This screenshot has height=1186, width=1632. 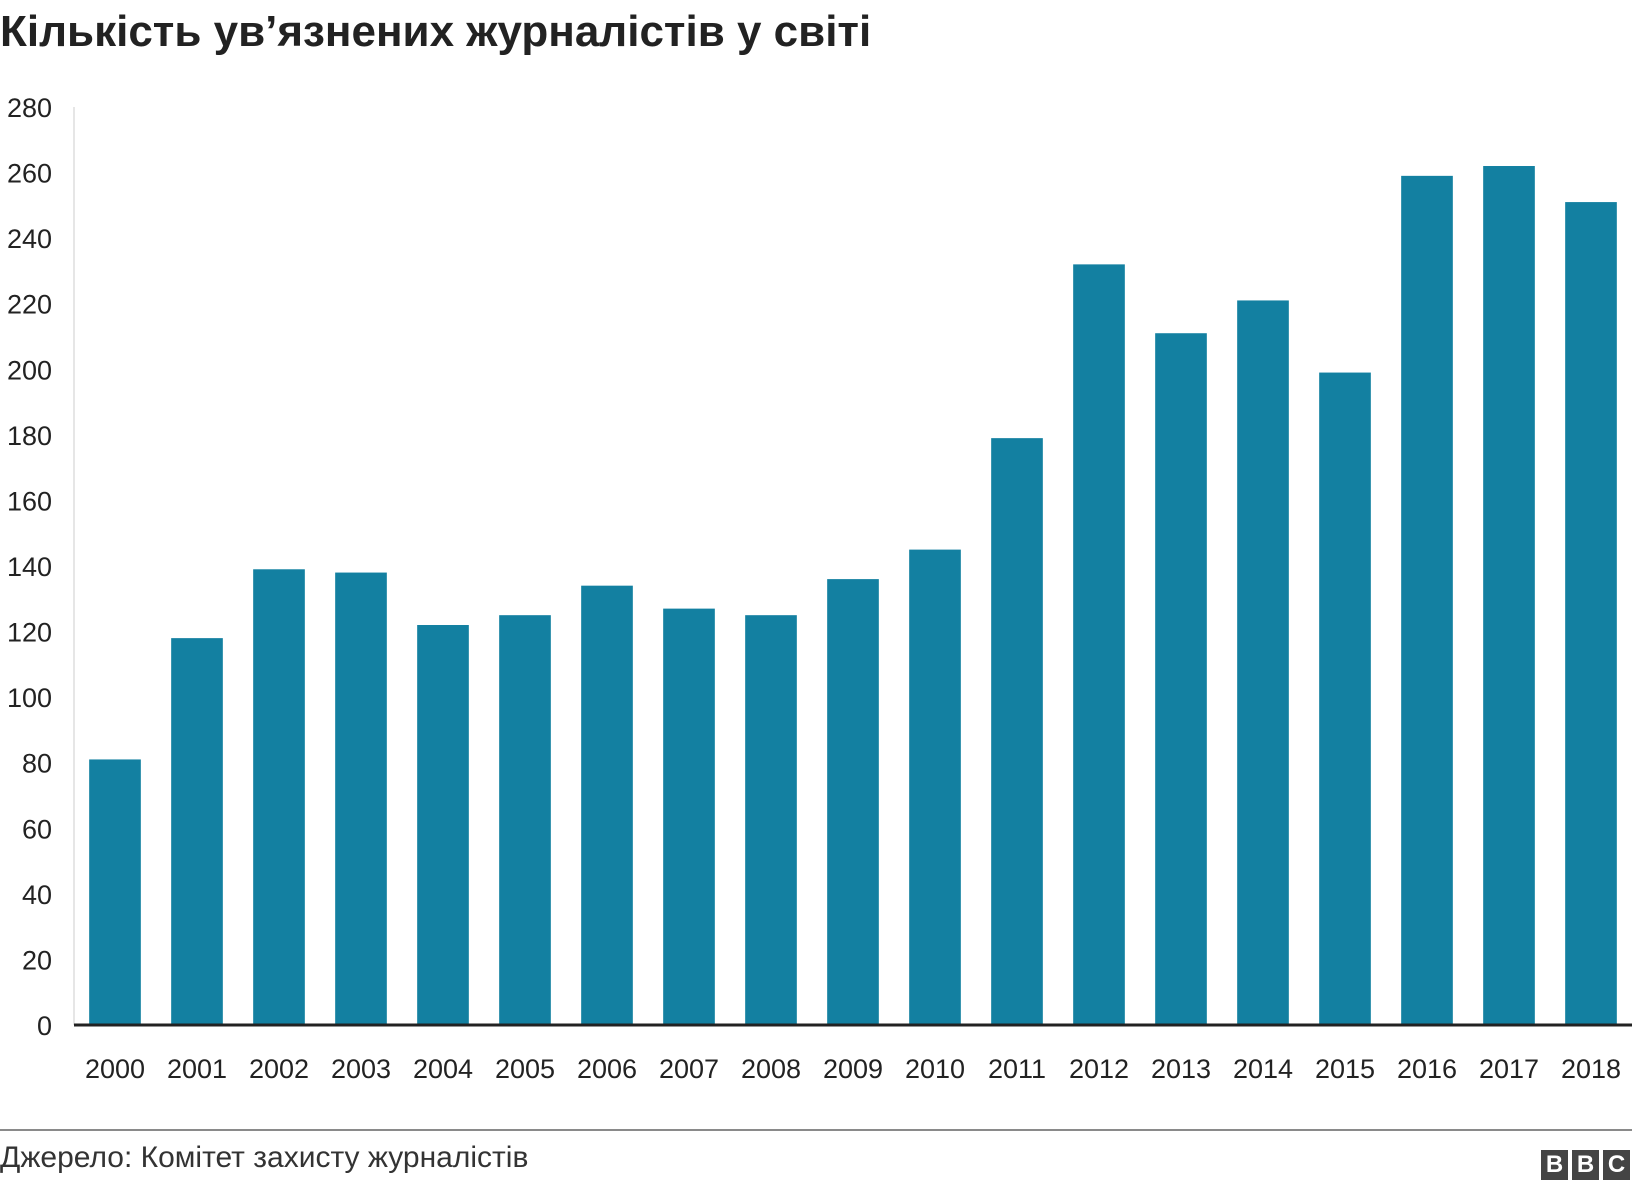 I want to click on x-tick-label: 2003, so click(x=361, y=1069).